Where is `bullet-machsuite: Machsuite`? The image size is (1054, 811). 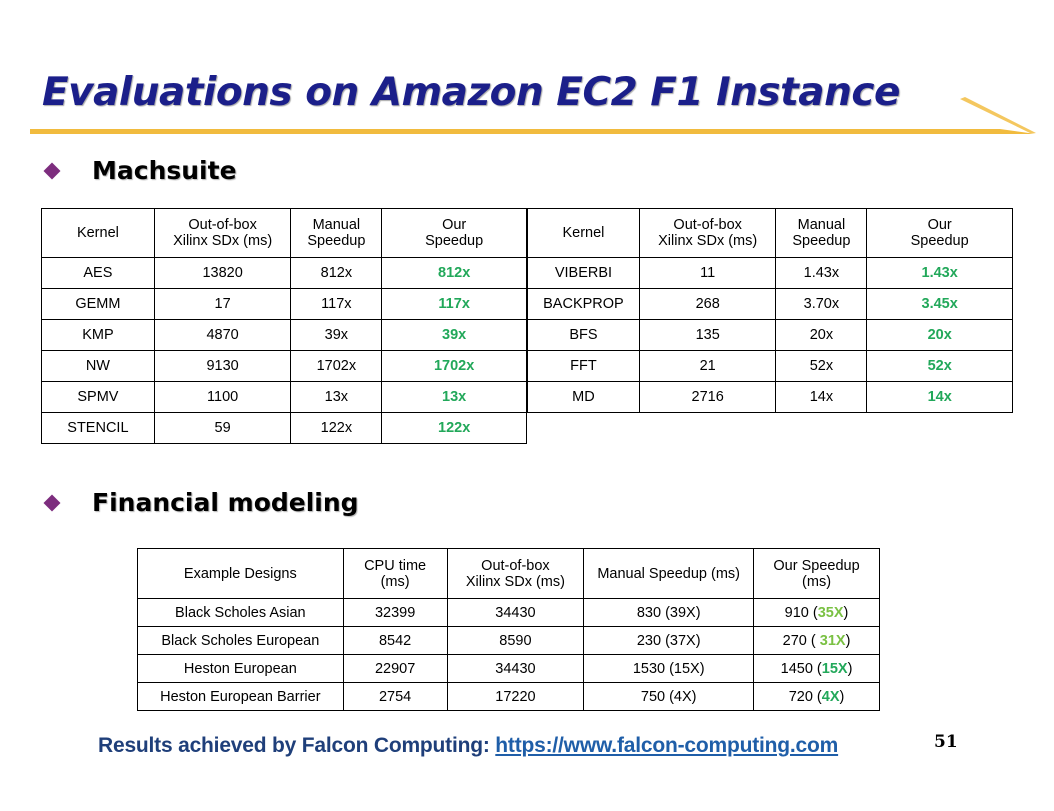
bullet-machsuite: Machsuite is located at coordinates (140, 170).